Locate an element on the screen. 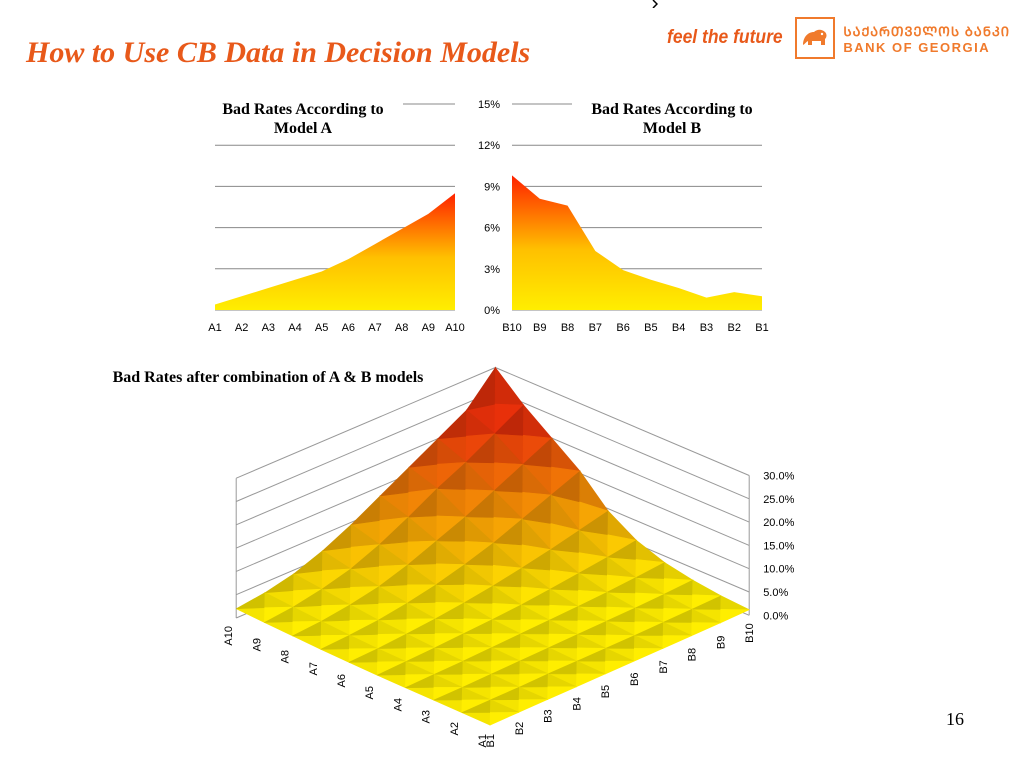 The width and height of the screenshot is (1024, 768). chart-title: Bad Rates According to Model B is located at coordinates (672, 117).